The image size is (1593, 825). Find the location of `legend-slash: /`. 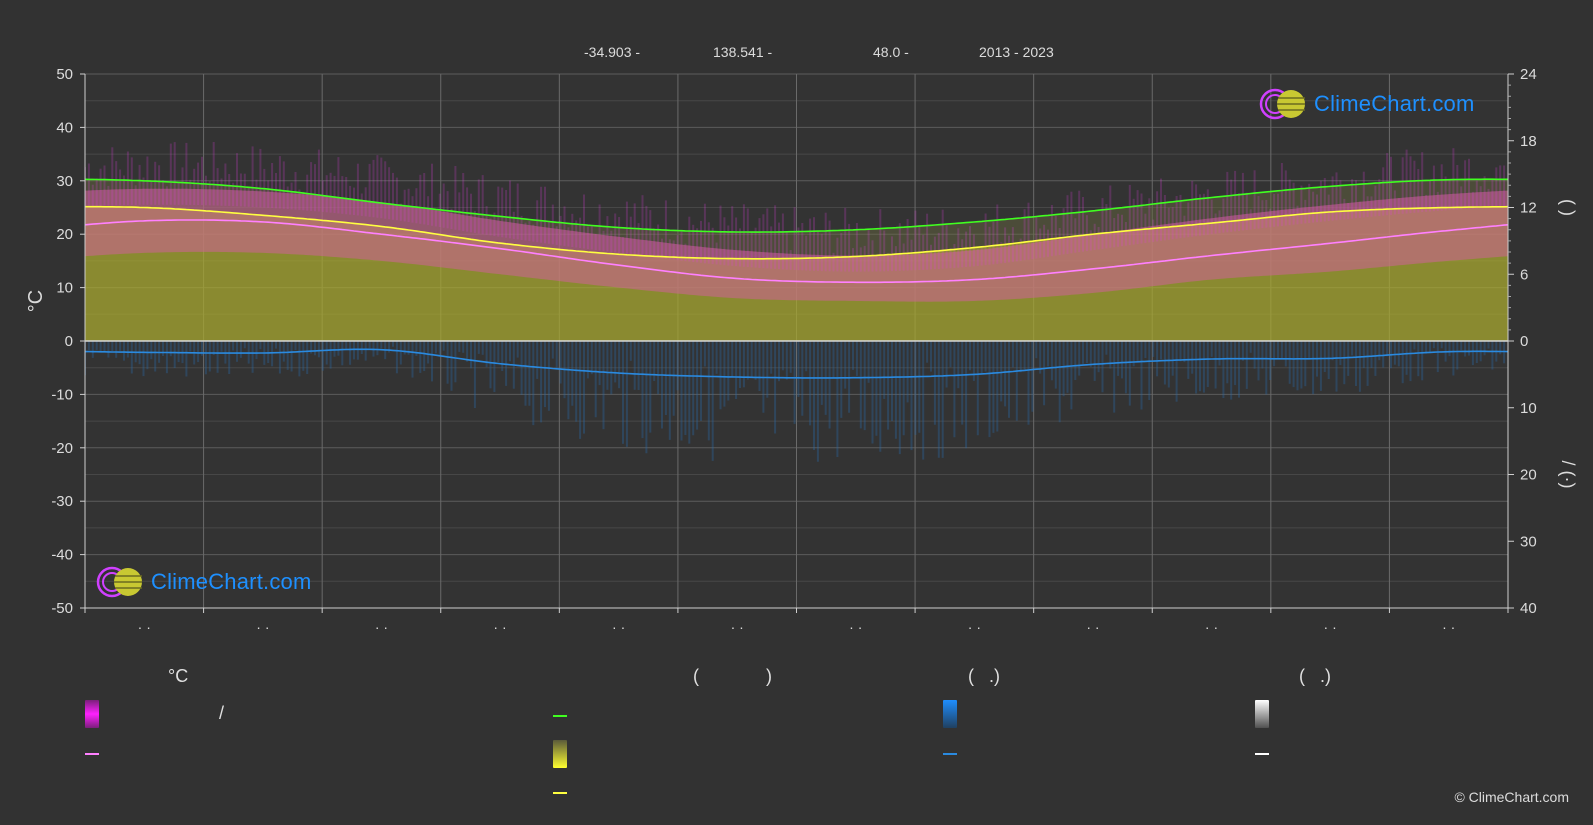

legend-slash: / is located at coordinates (222, 713).